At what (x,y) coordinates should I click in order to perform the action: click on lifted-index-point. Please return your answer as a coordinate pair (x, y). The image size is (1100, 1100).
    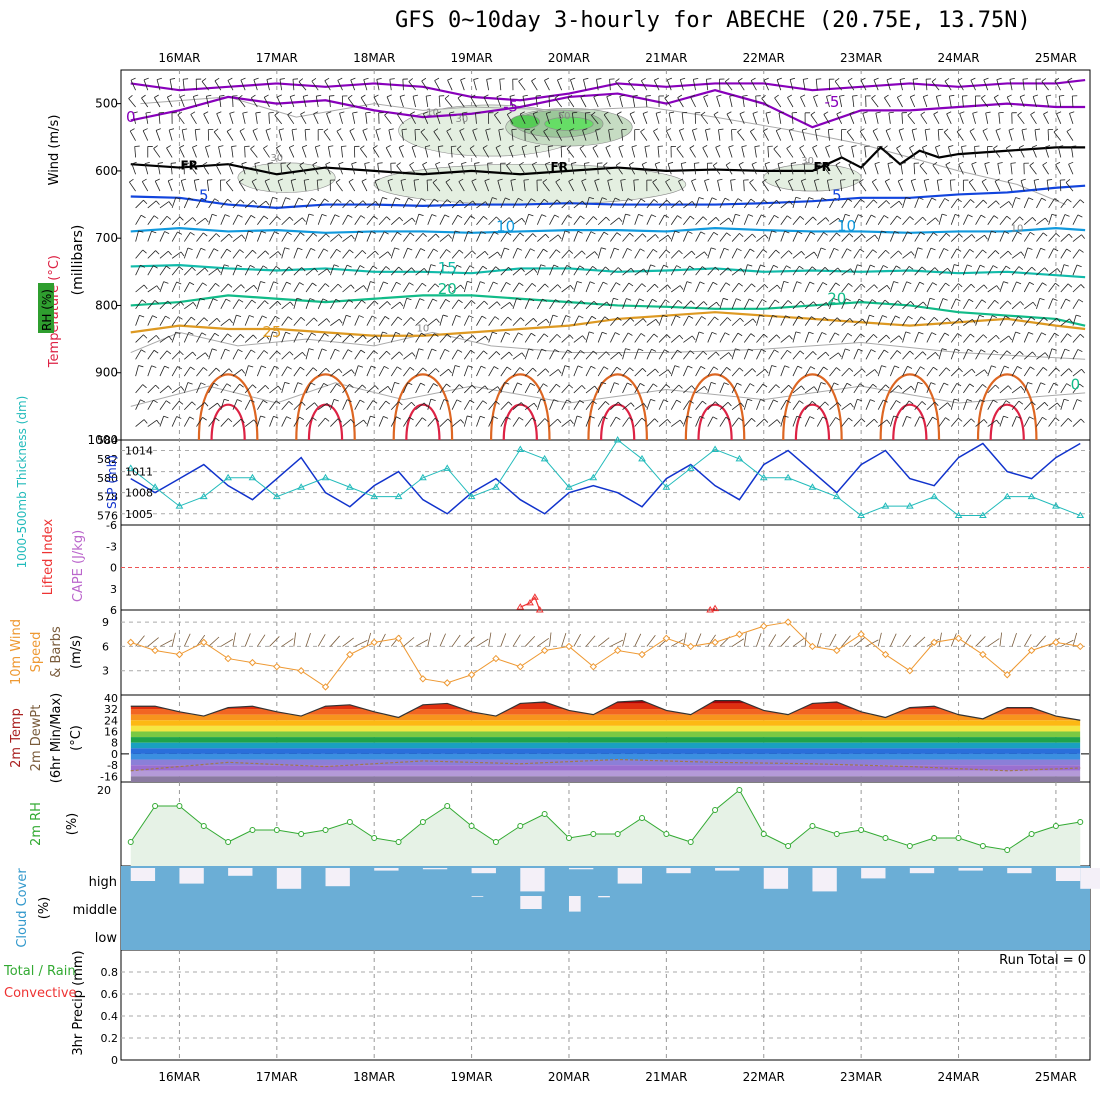
    Looking at the image, I should click on (520, 606).